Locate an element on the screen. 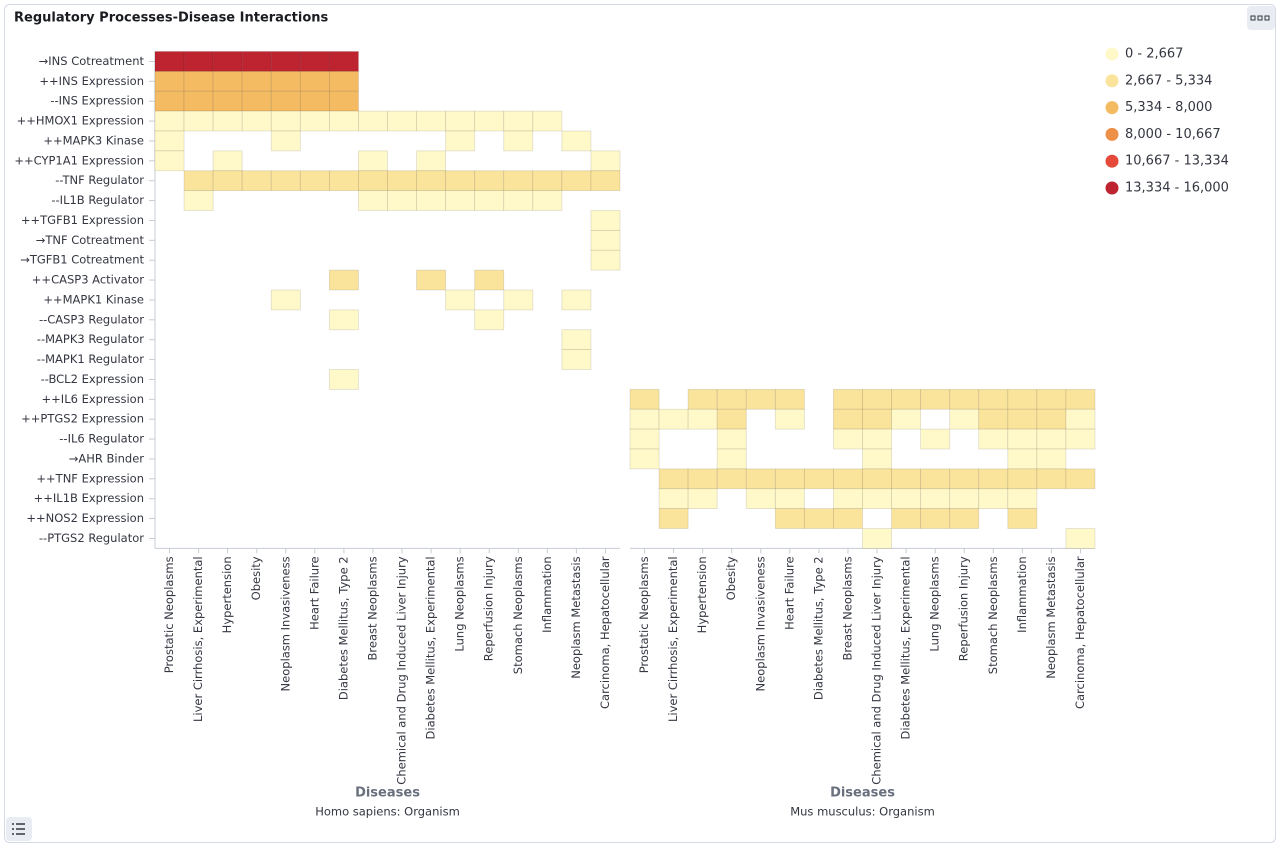  x-axis-subtitle: Homo sapiens: Organism is located at coordinates (387, 812).